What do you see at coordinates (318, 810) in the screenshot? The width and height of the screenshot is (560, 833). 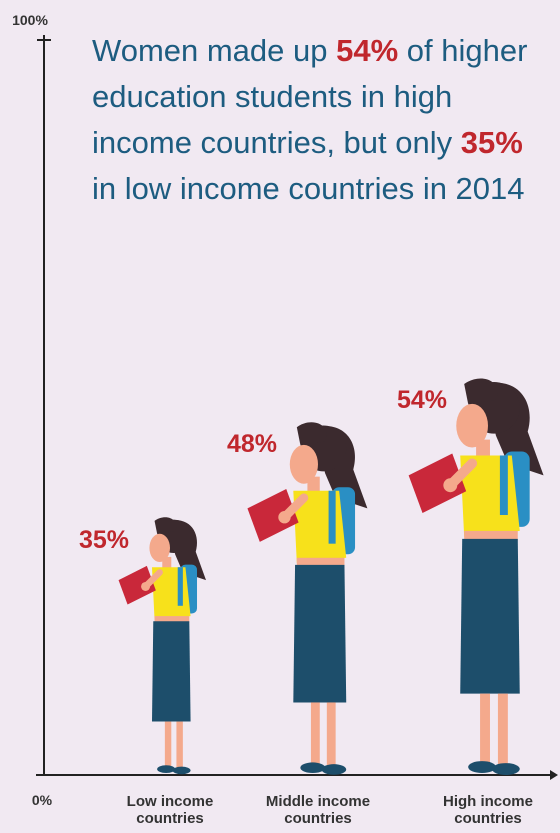 I see `x-tick-label: Middle income countries` at bounding box center [318, 810].